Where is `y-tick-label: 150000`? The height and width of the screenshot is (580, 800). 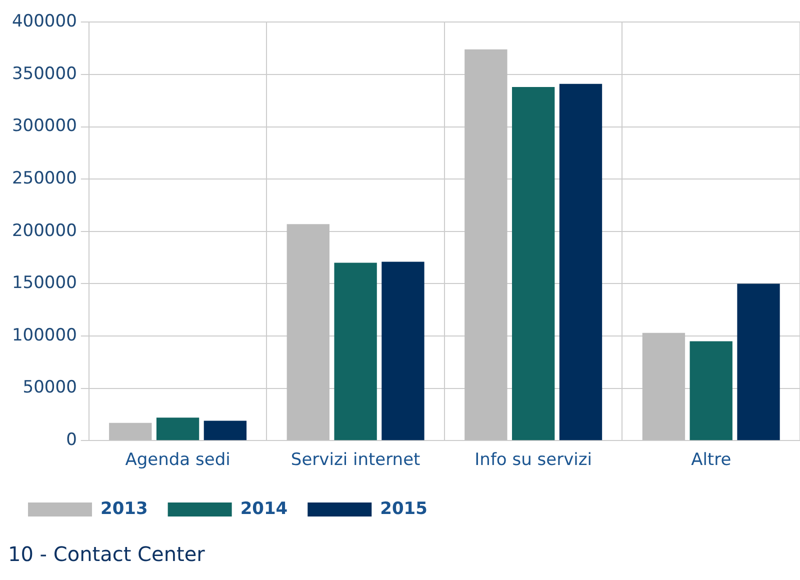 y-tick-label: 150000 is located at coordinates (44, 283).